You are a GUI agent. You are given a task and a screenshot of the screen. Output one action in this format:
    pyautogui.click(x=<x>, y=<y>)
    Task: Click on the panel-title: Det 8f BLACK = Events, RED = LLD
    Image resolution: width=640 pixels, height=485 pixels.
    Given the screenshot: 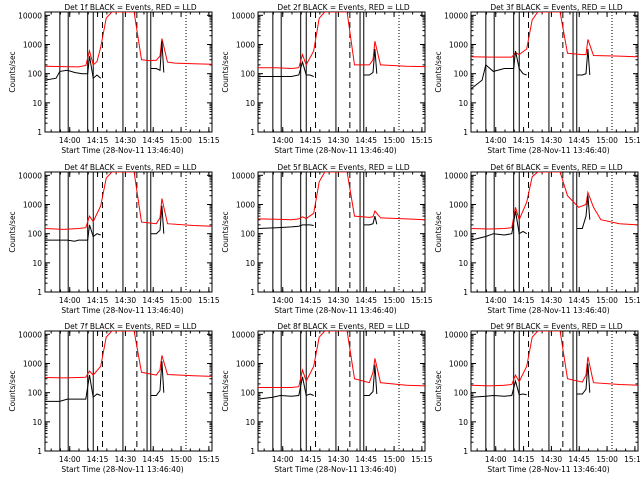 What is the action you would take?
    pyautogui.click(x=343, y=326)
    